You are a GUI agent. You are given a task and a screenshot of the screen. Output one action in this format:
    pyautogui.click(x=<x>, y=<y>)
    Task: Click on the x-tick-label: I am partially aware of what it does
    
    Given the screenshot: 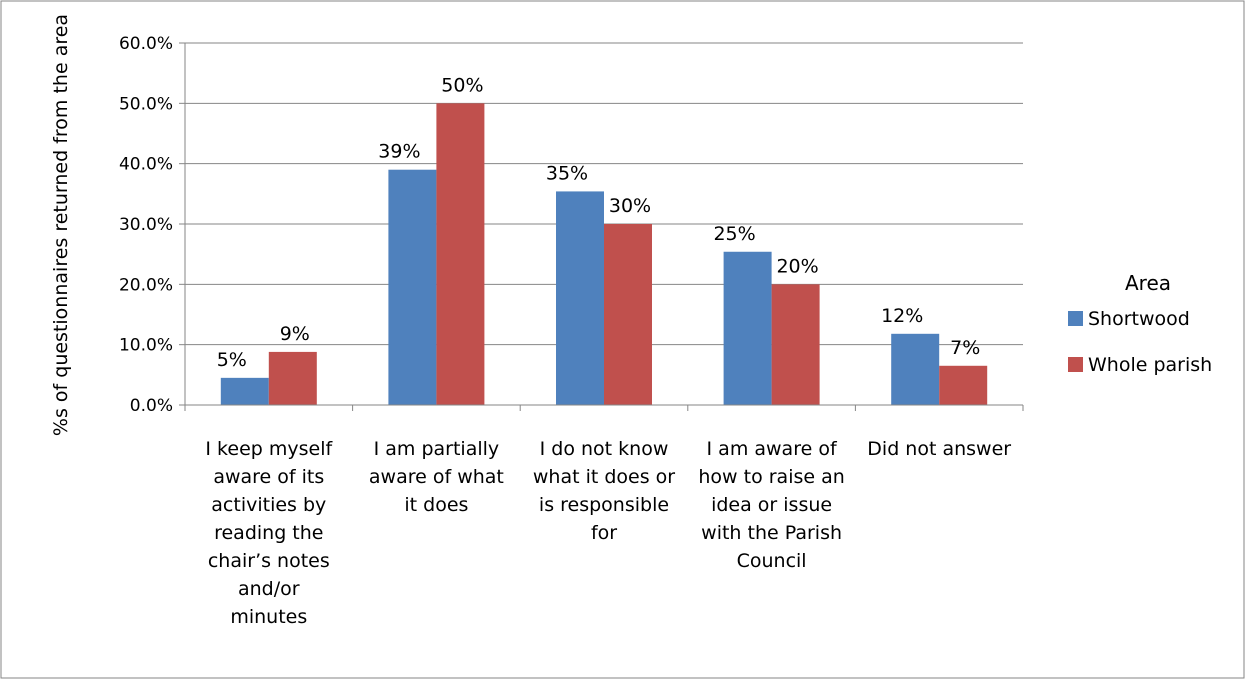 What is the action you would take?
    pyautogui.click(x=436, y=477)
    